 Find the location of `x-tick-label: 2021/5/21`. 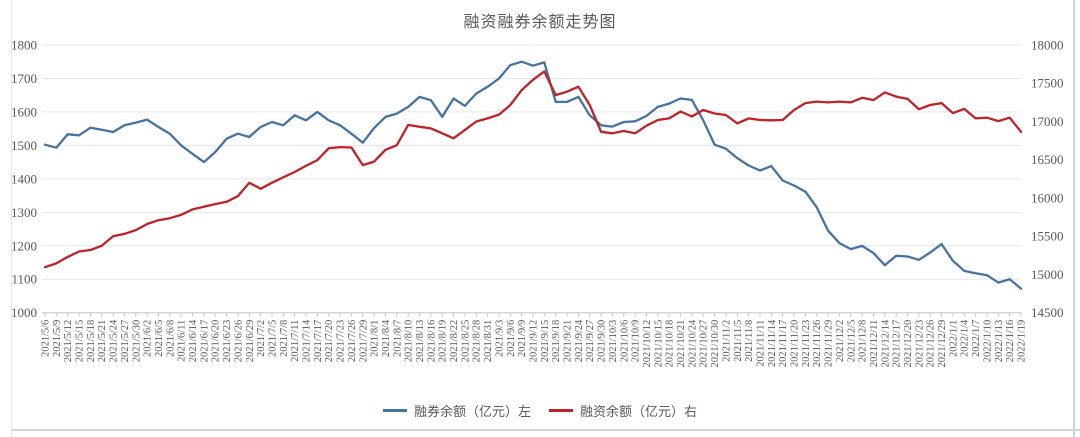

x-tick-label: 2021/5/21 is located at coordinates (102, 341).